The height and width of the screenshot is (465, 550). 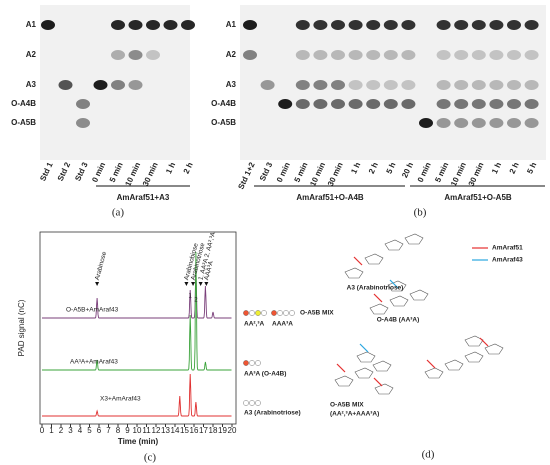 What do you see at coordinates (98, 172) in the screenshot?
I see `lane-label: 0 min` at bounding box center [98, 172].